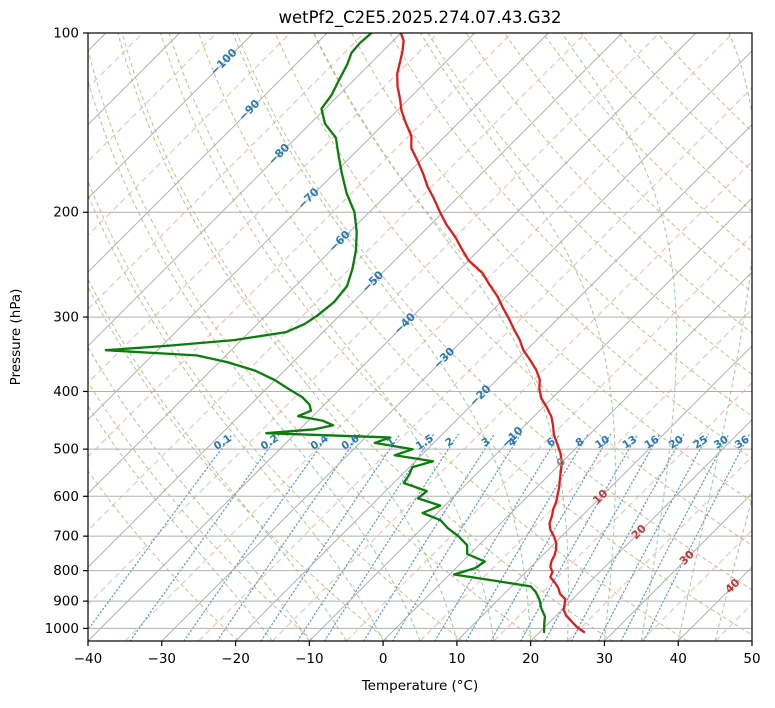 This screenshot has width=775, height=708. Describe the element at coordinates (383, 659) in the screenshot. I see `x-tick-label: 0` at that location.